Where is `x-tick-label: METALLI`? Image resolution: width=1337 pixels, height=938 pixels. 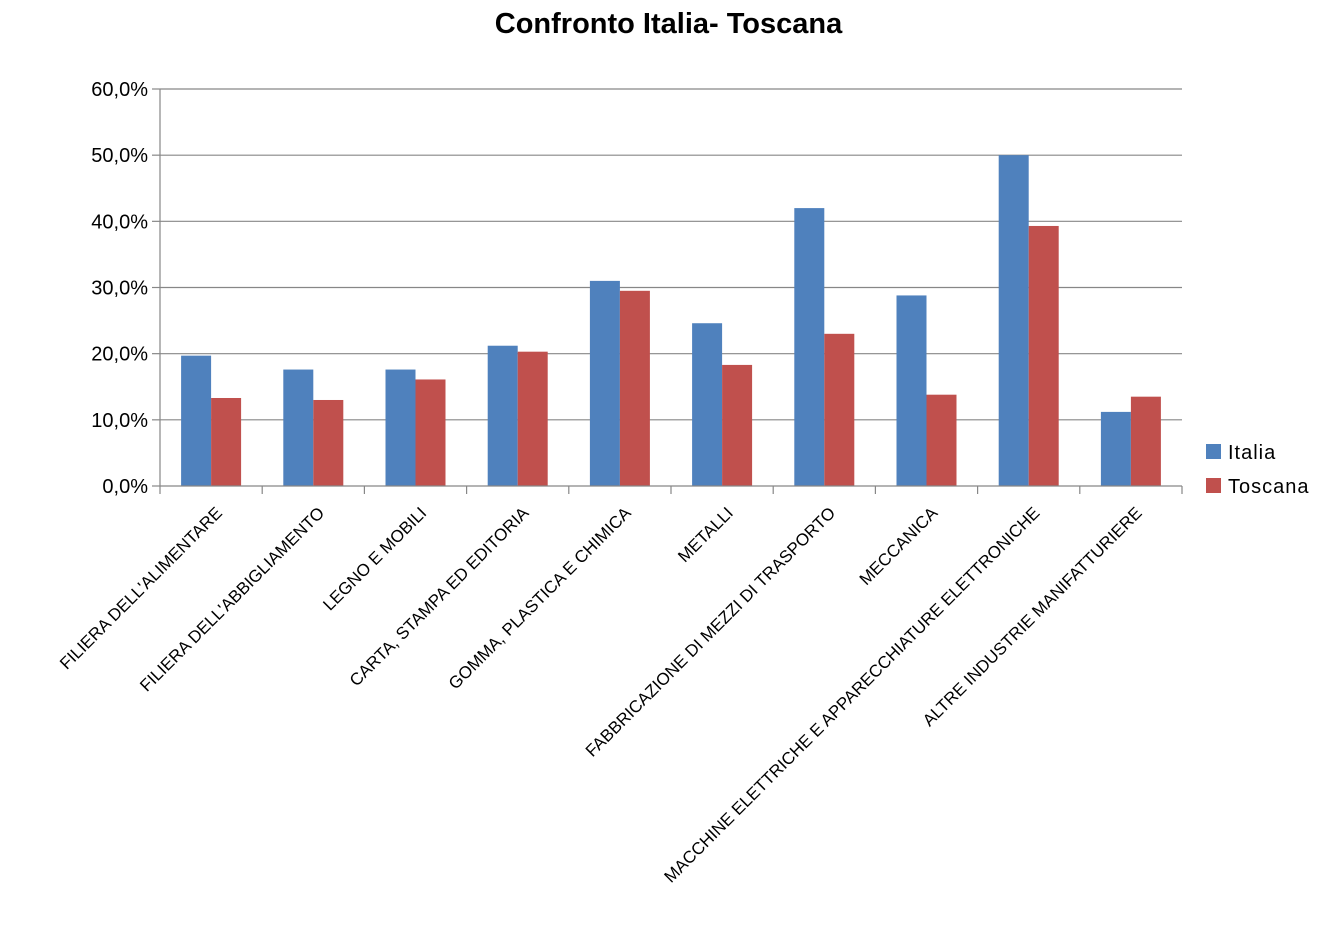
x-tick-label: METALLI is located at coordinates (705, 534).